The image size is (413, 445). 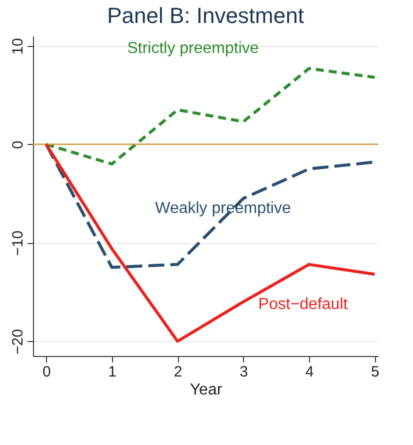 I want to click on x-tick-label: 0, so click(x=46, y=372).